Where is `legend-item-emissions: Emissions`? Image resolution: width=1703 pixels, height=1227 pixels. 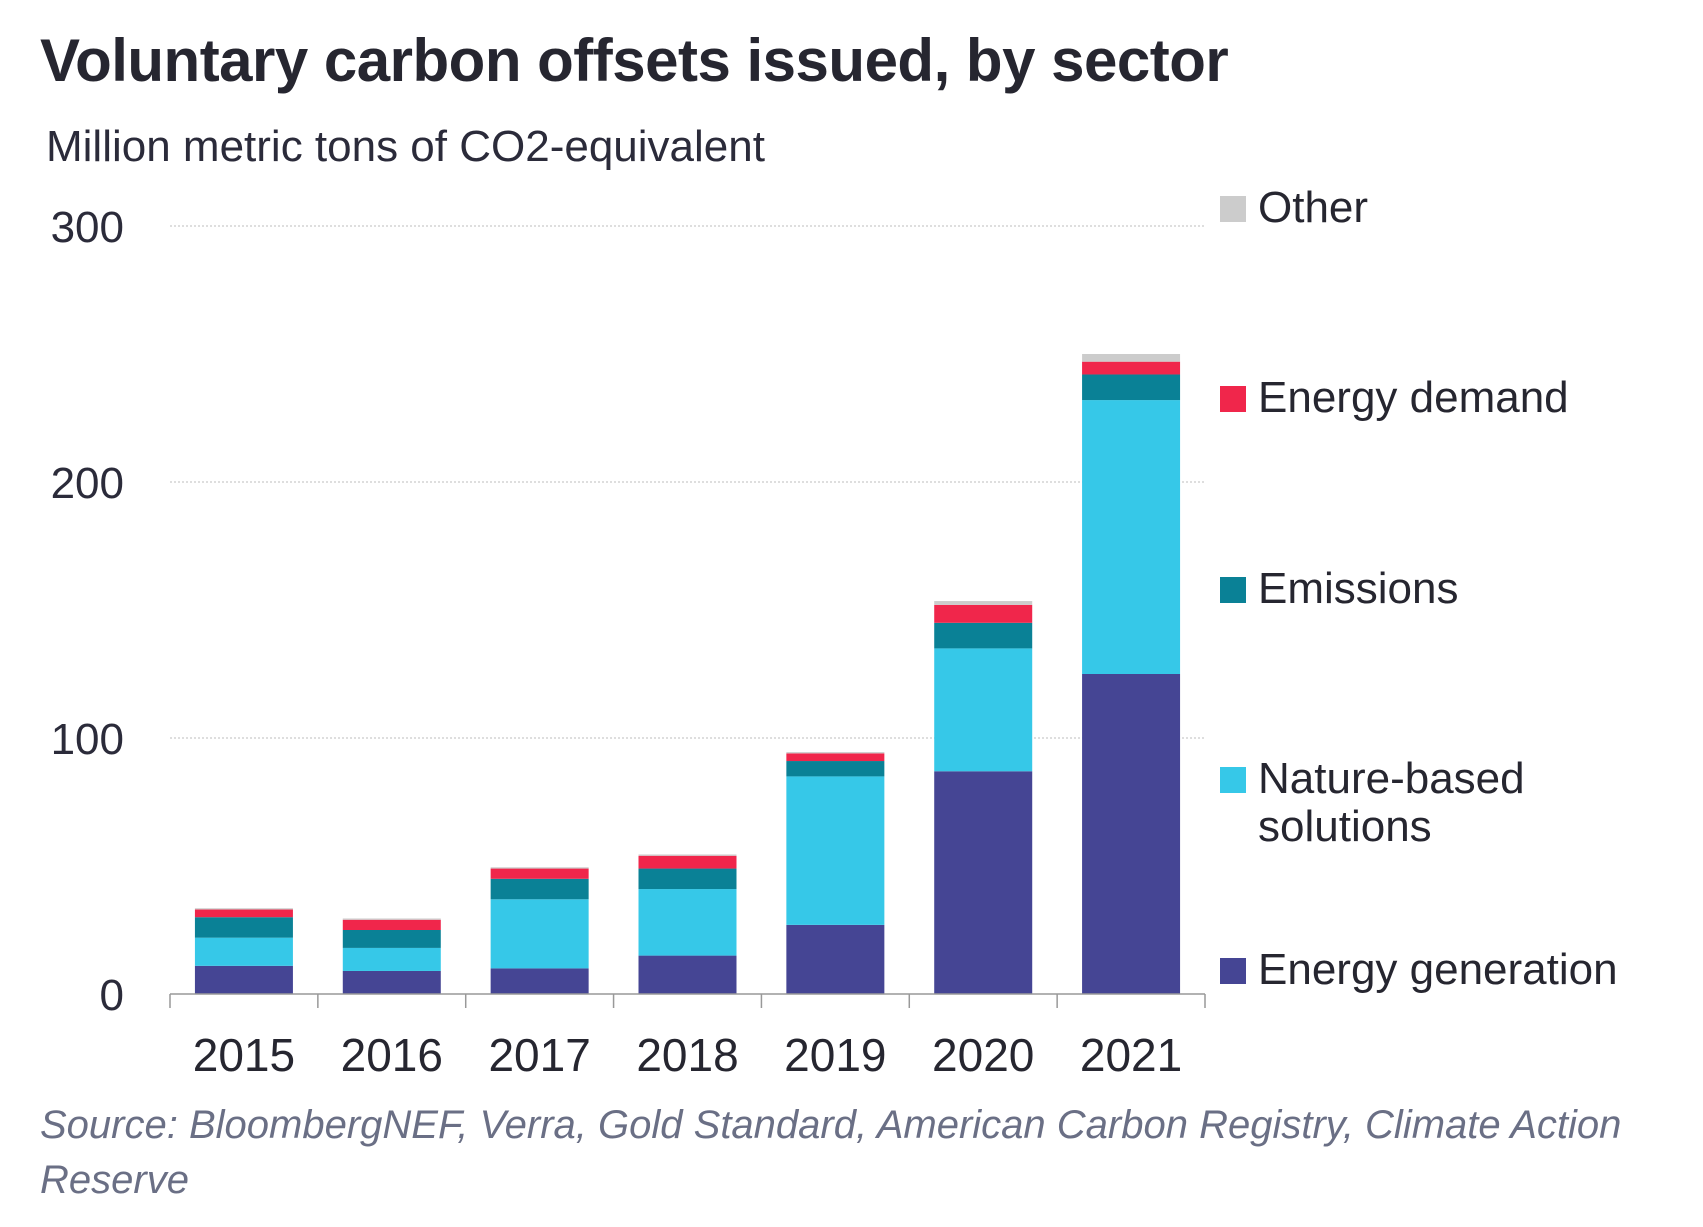
legend-item-emissions: Emissions is located at coordinates (1454, 589).